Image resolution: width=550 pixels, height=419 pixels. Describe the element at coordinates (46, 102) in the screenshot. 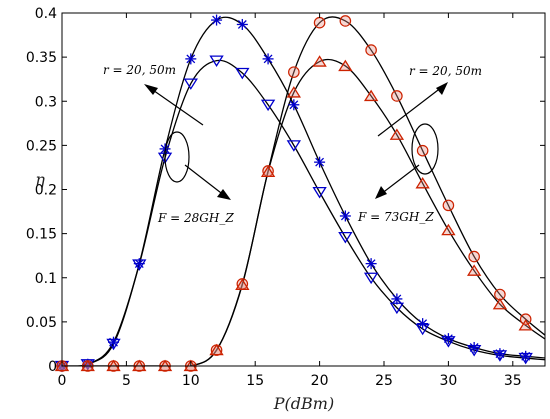

I see `y-tick-label: 0.3` at that location.